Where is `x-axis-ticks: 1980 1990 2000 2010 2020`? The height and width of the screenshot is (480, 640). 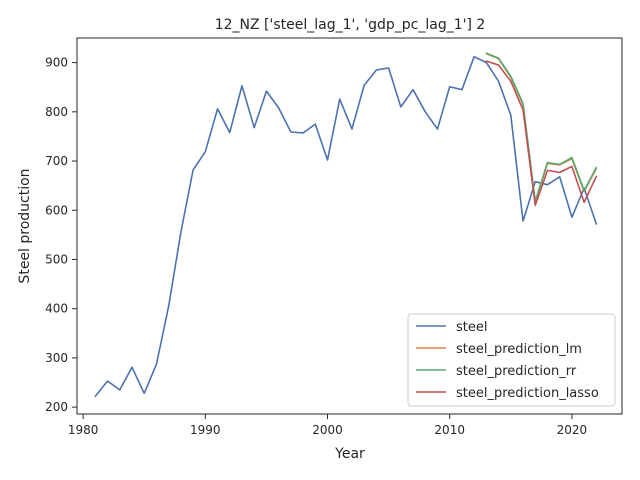 x-axis-ticks: 1980 1990 2000 2010 2020 is located at coordinates (327, 425).